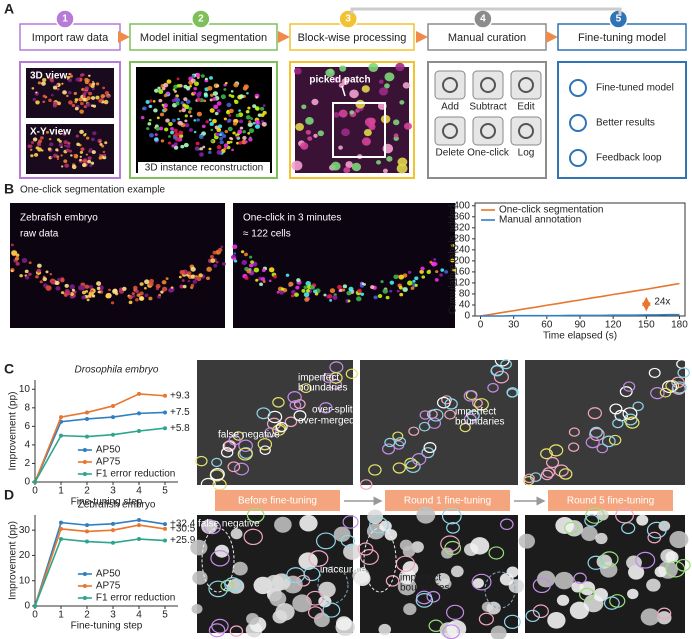 Image resolution: width=692 pixels, height=639 pixels. I want to click on error-outline, so click(333, 585).